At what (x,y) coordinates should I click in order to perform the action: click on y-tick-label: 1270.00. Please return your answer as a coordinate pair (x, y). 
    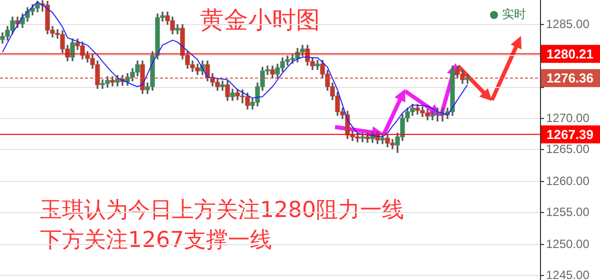
    Looking at the image, I should click on (568, 117).